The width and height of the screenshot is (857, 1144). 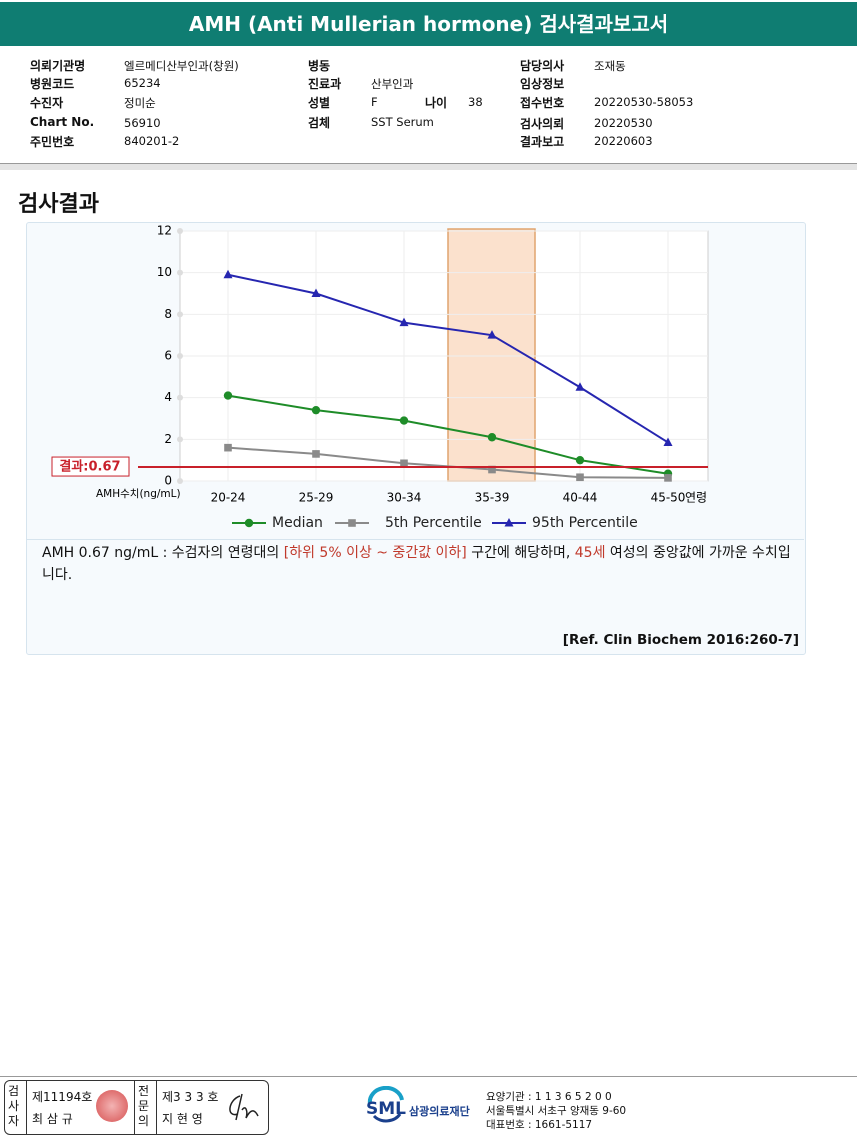 What do you see at coordinates (152, 141) in the screenshot?
I see `info-value: 840201-2` at bounding box center [152, 141].